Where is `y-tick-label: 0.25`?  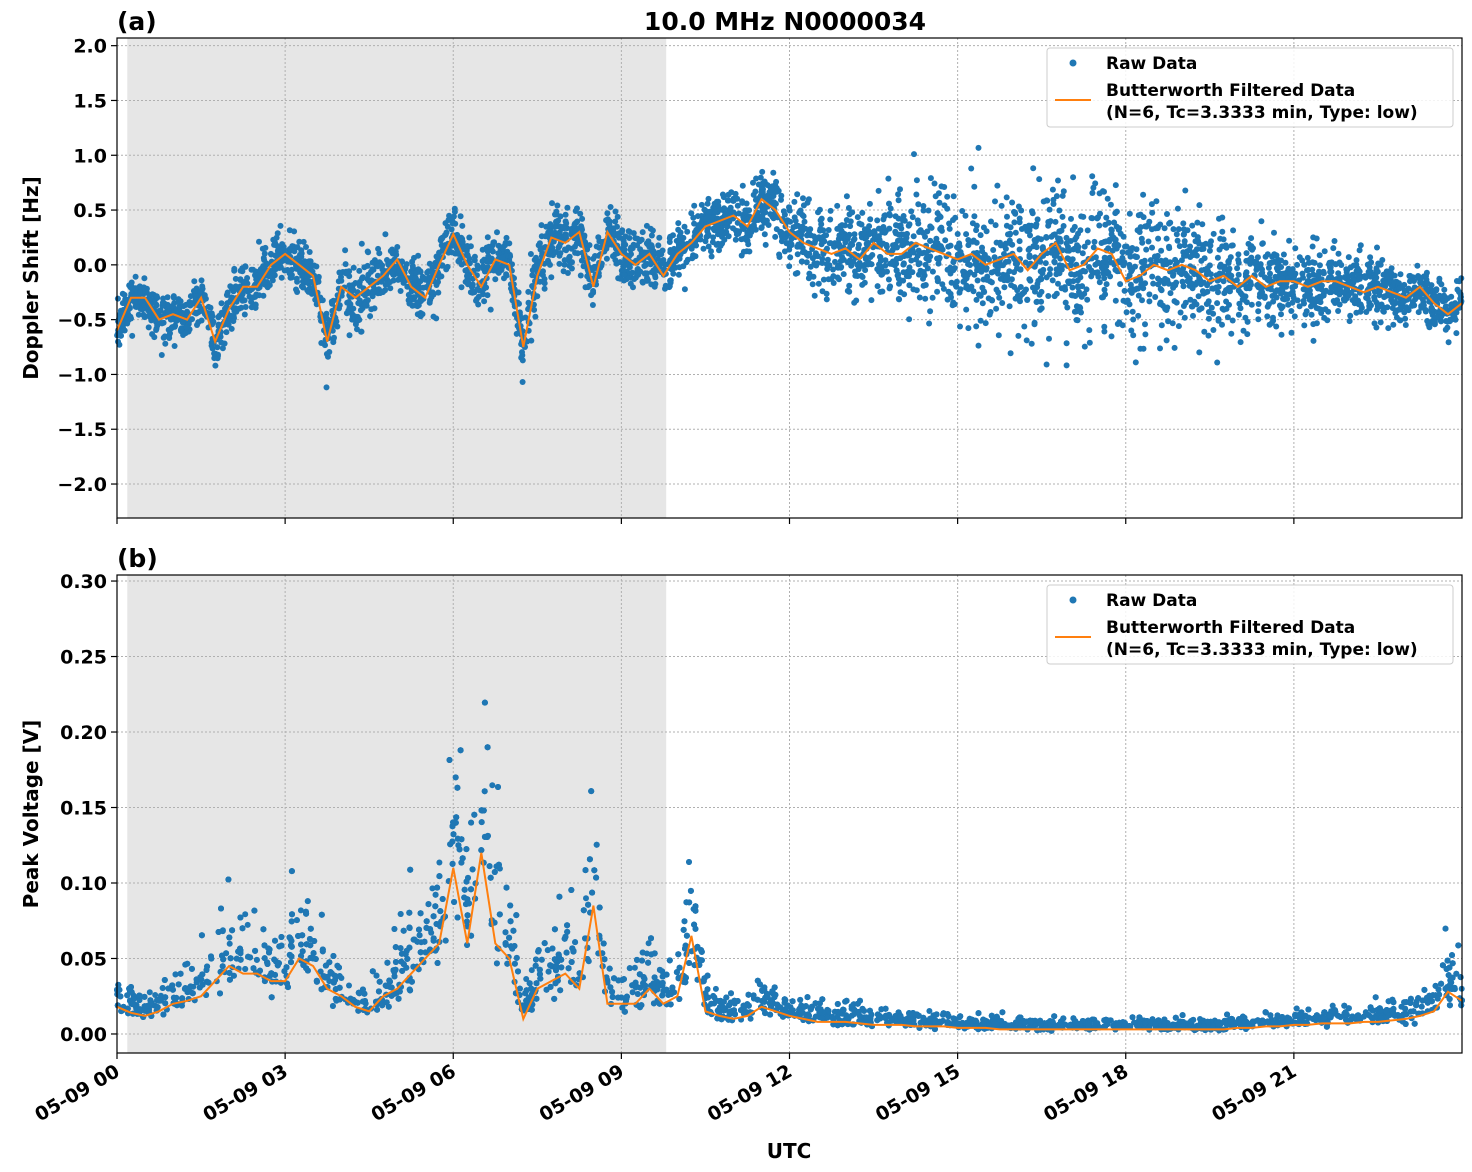 y-tick-label: 0.25 is located at coordinates (83, 658).